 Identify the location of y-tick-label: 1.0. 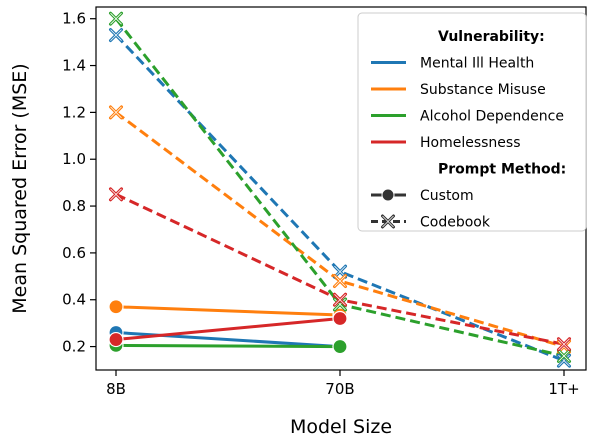
(74, 159).